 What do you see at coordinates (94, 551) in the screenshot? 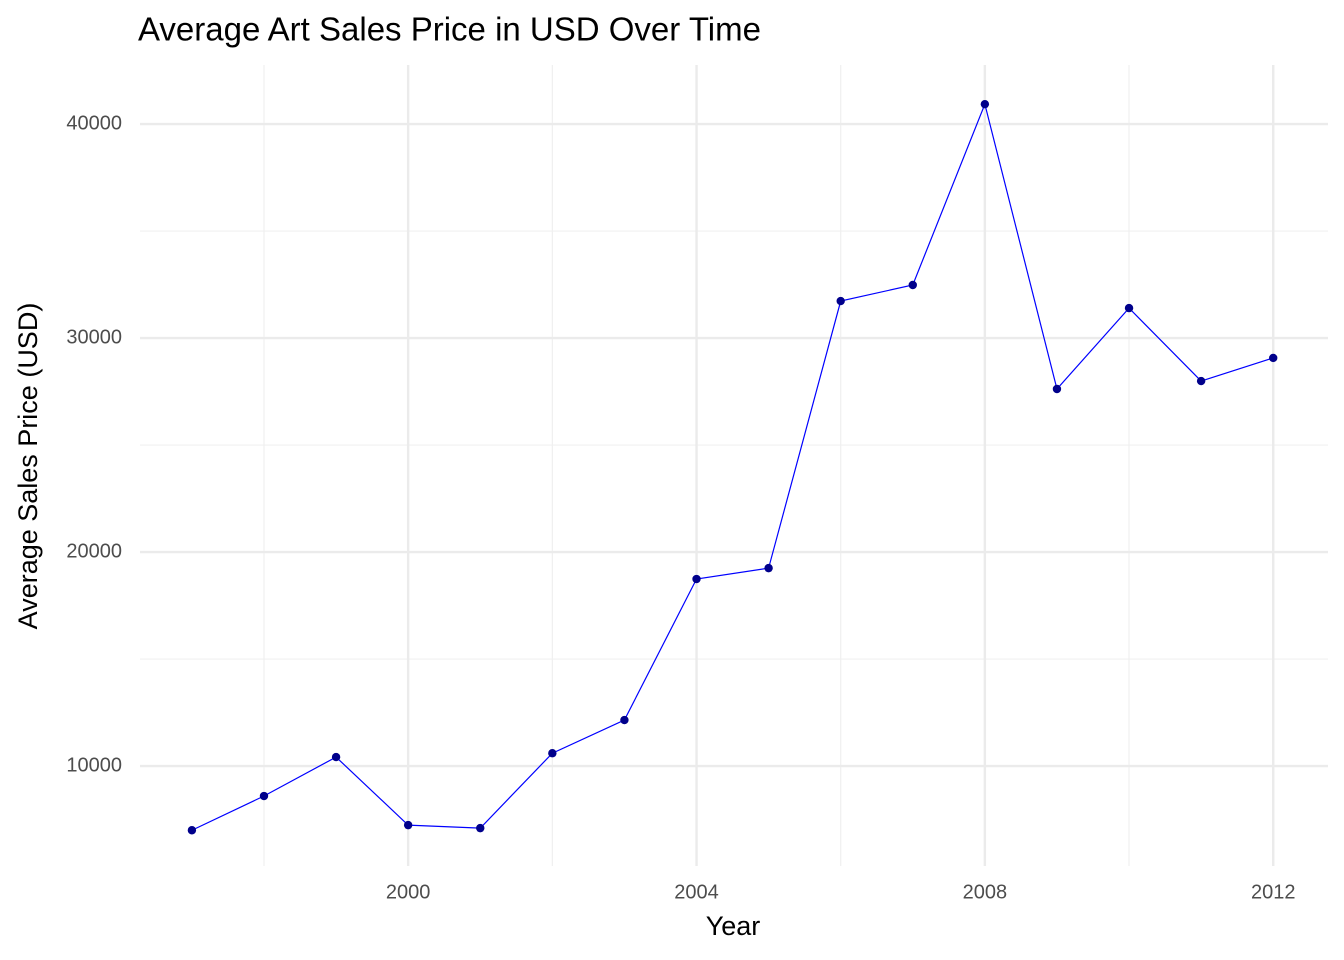
I see `y-tick-label: 20000` at bounding box center [94, 551].